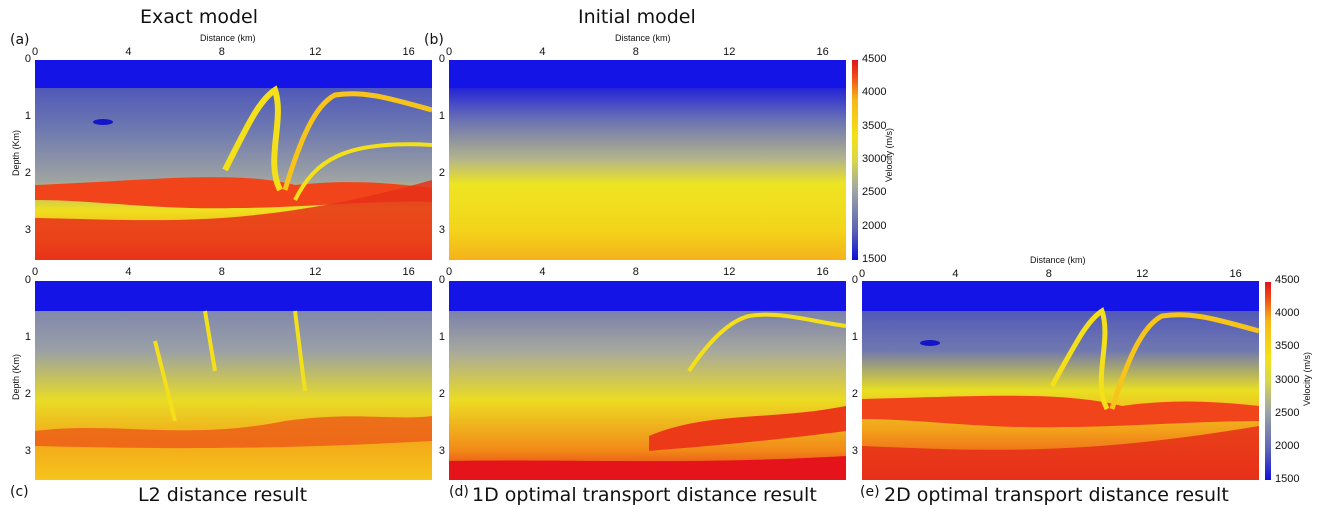 This screenshot has width=1319, height=508. What do you see at coordinates (233, 380) in the screenshot?
I see `panel-c-field` at bounding box center [233, 380].